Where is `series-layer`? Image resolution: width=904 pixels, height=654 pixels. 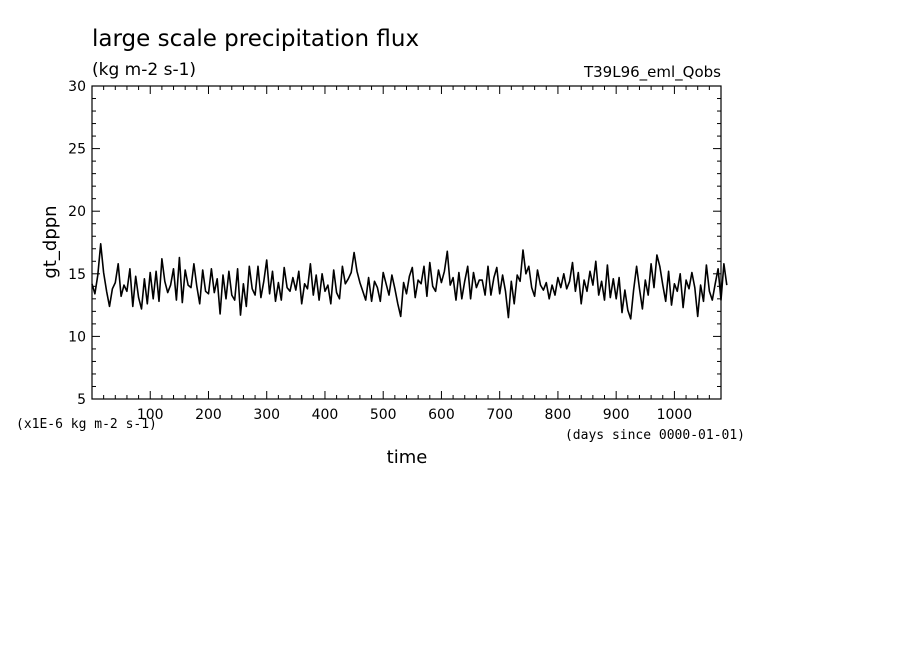
series-layer is located at coordinates (409, 281).